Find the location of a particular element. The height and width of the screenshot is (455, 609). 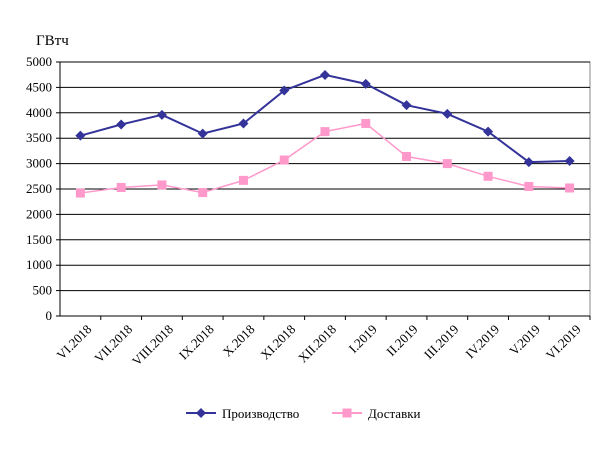

y-tick-label: 2500 is located at coordinates (39, 188).